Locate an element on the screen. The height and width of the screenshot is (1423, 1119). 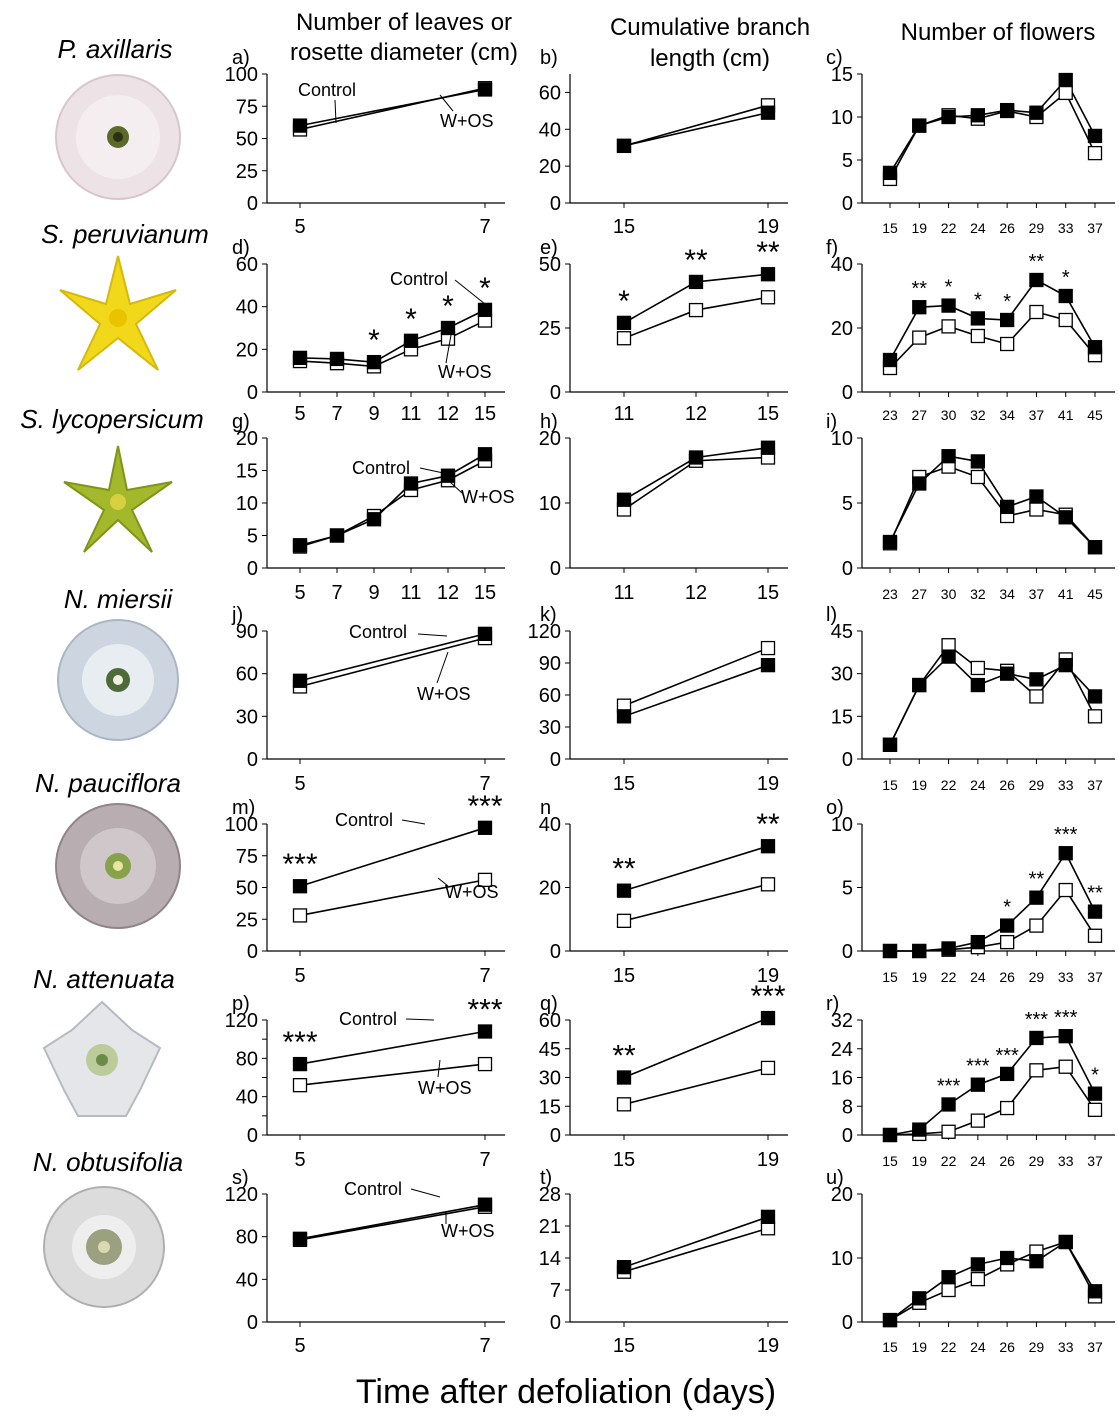
col-header-branch-line2: length (cm) is located at coordinates (710, 58).